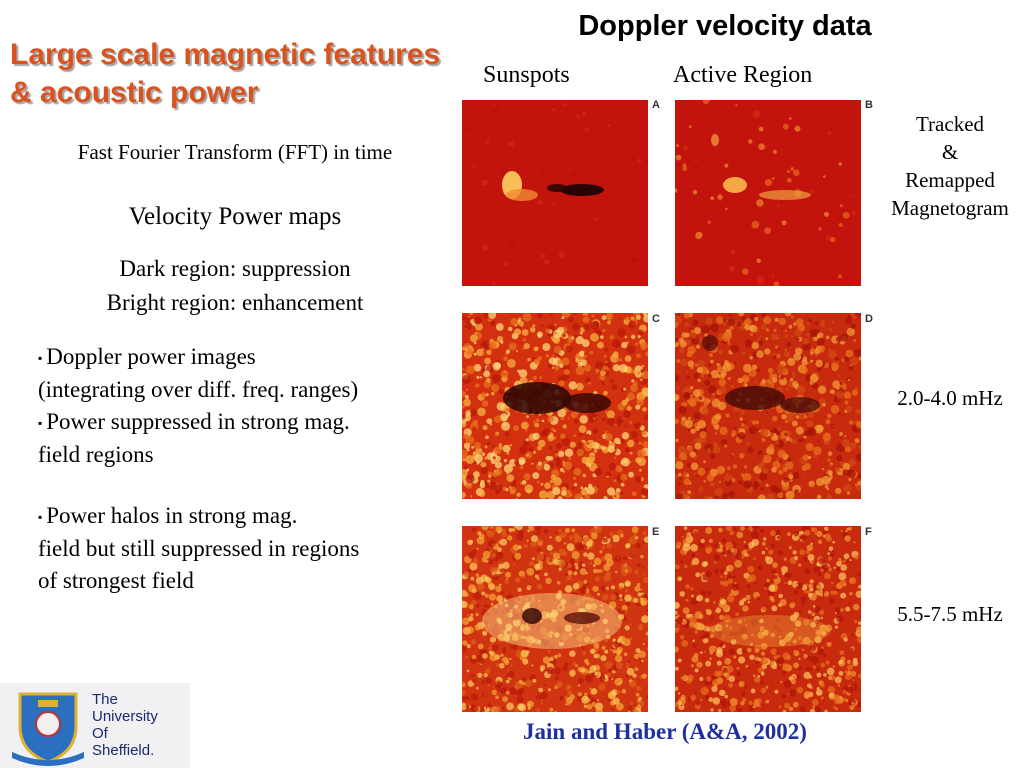  What do you see at coordinates (48, 729) in the screenshot?
I see `shield-crest-icon` at bounding box center [48, 729].